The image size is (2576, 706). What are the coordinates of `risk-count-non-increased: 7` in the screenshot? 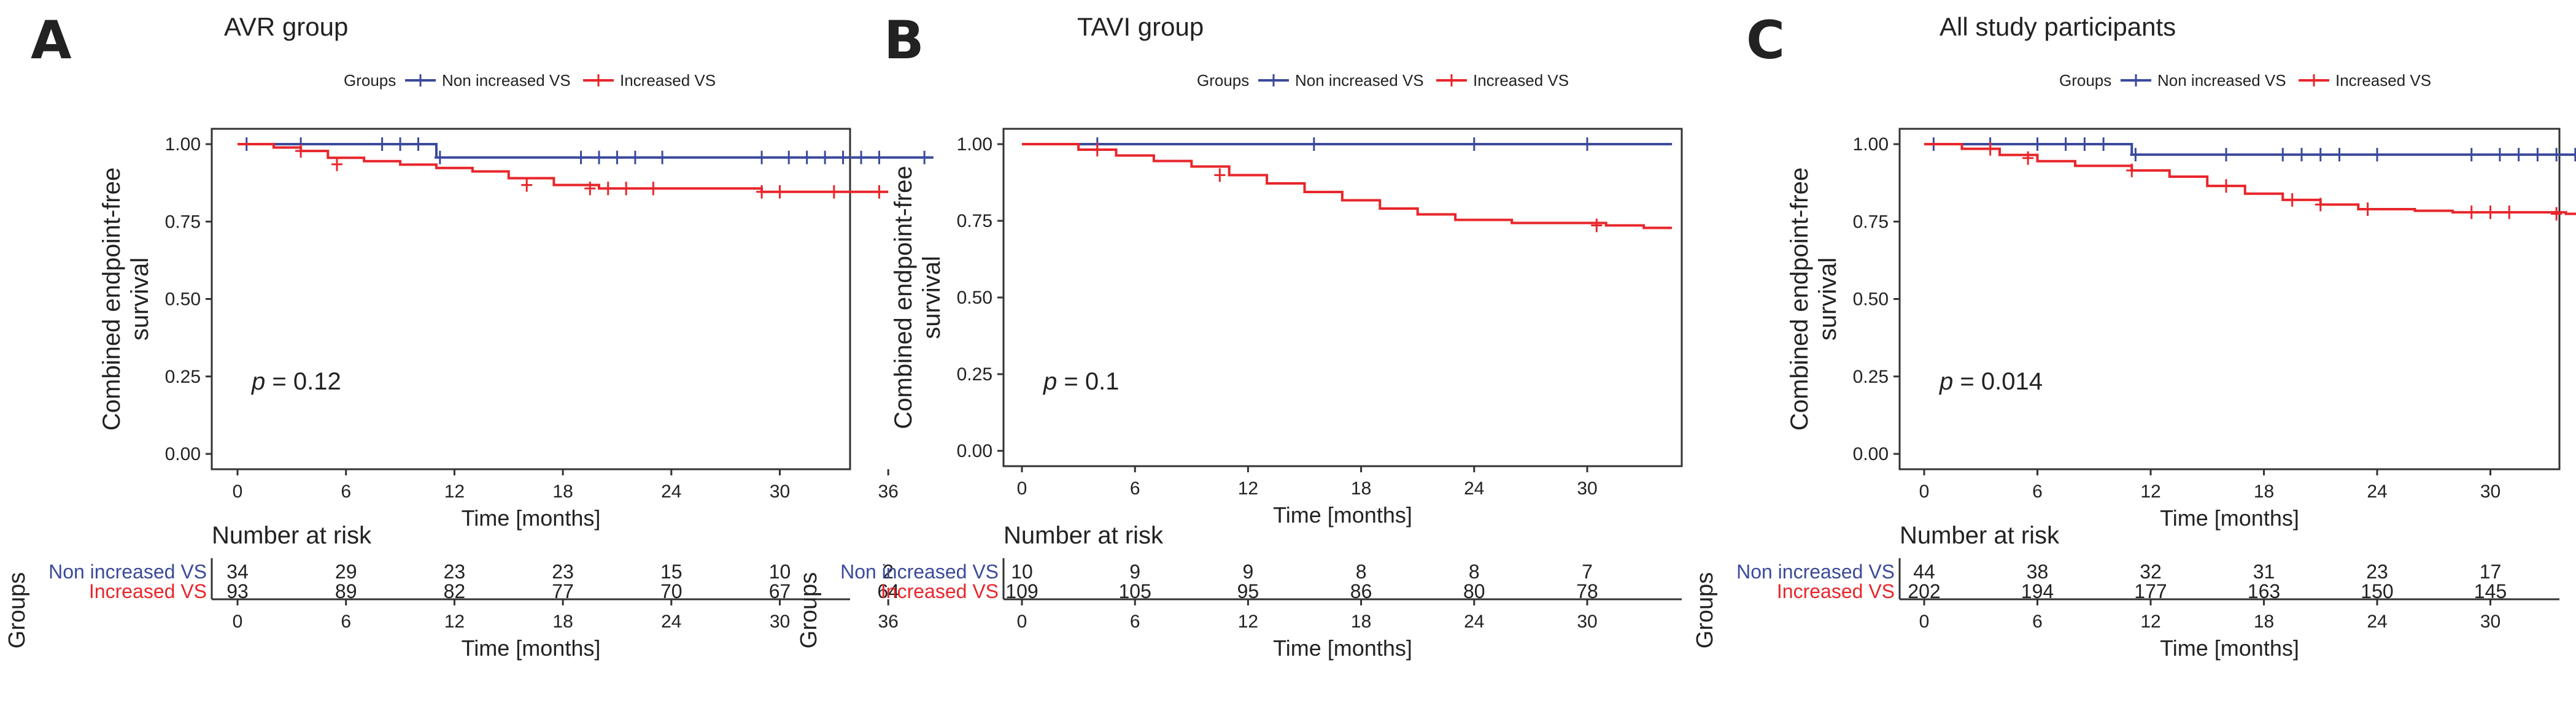 It's located at (1588, 572).